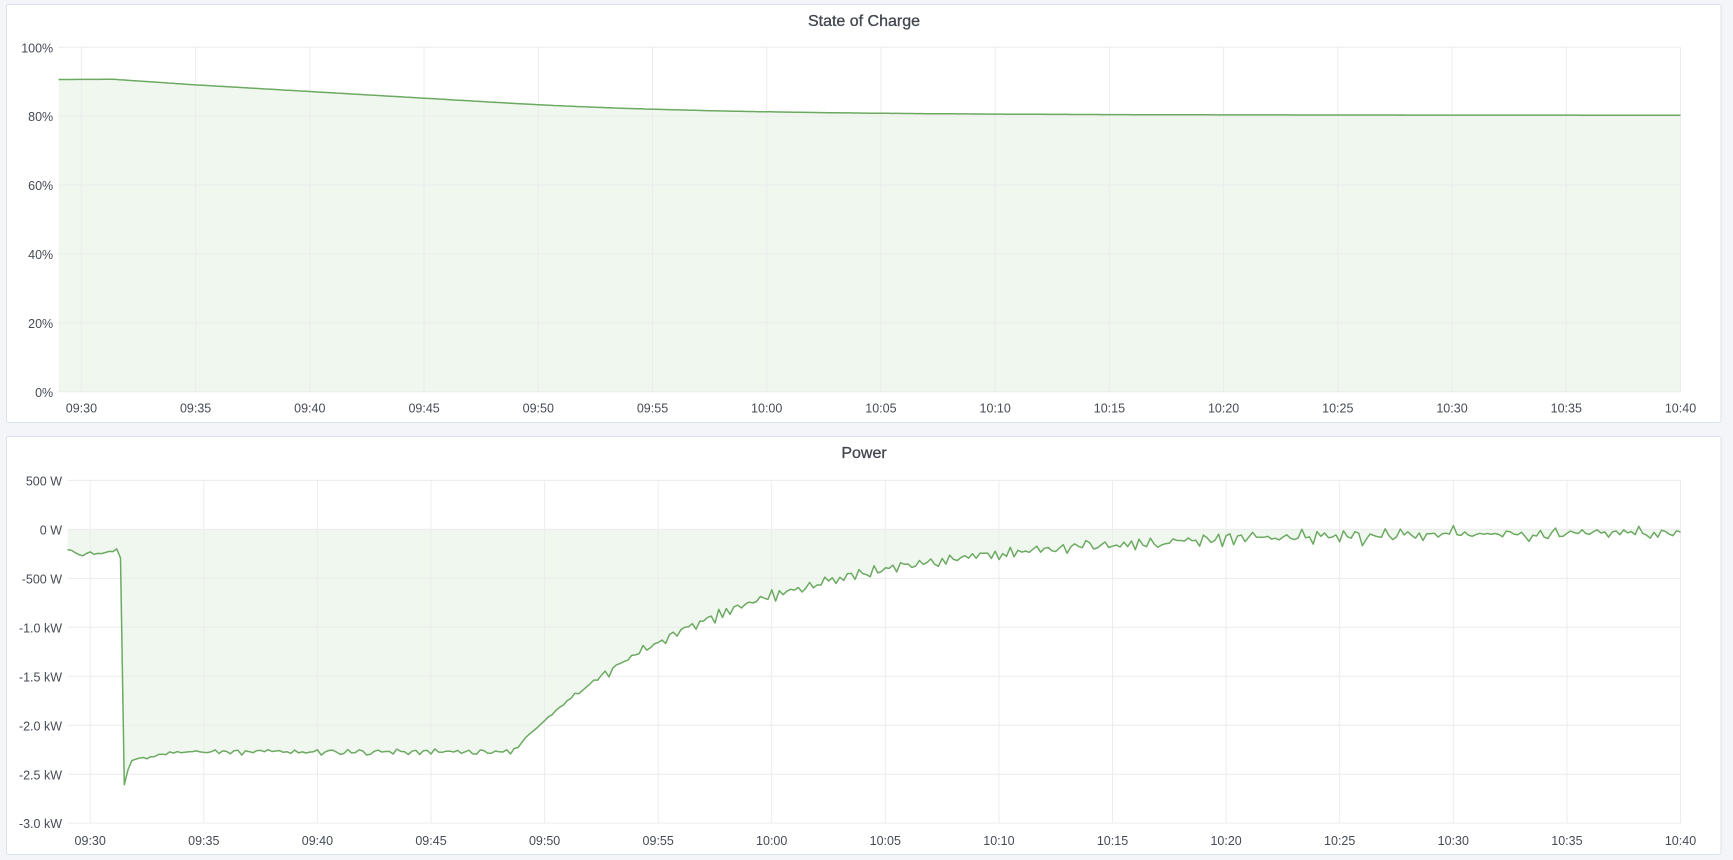  I want to click on svg-text: -2.5 kW, so click(40, 775).